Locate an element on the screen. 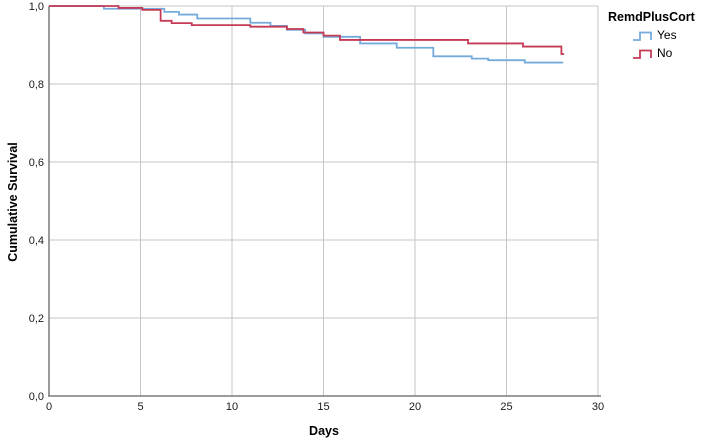  survival-curve-no is located at coordinates (307, 30).